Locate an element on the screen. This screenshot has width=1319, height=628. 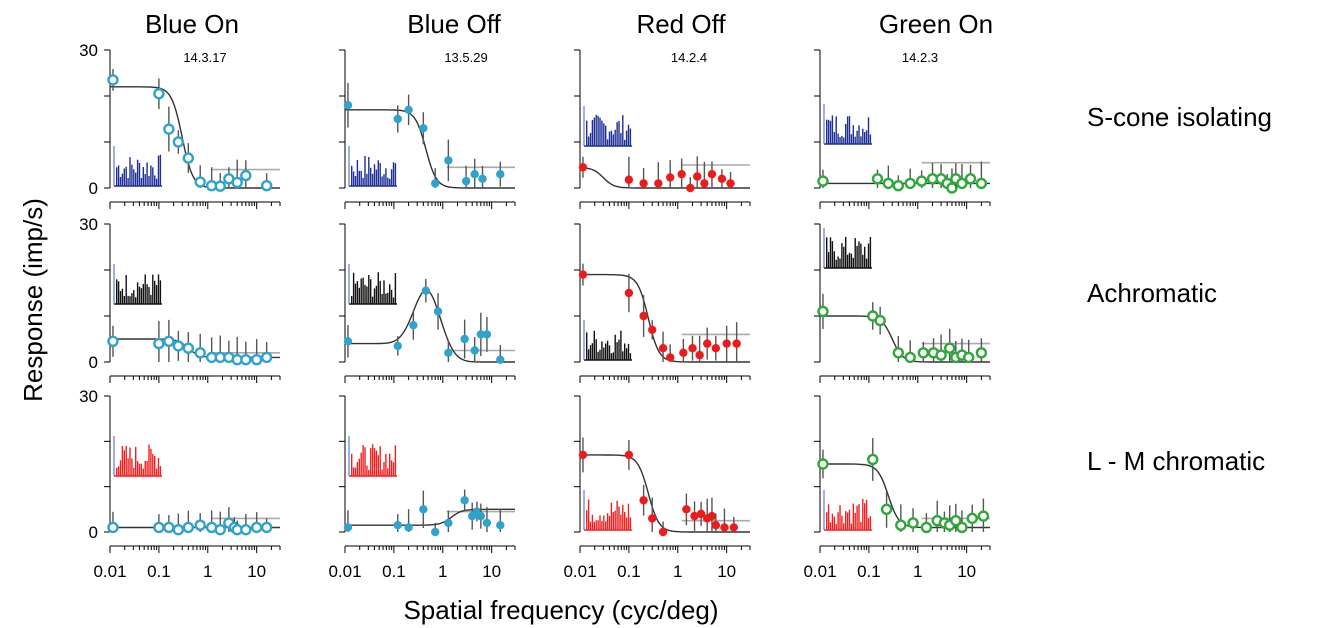
cell-id-red-off: 14.2.4 is located at coordinates (689, 57).